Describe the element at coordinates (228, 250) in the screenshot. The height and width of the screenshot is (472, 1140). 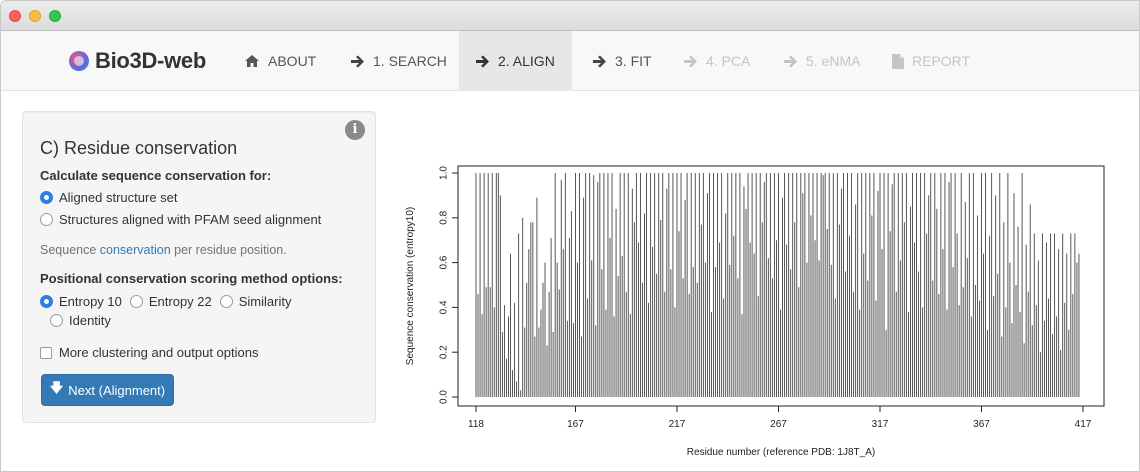
I see `help-text-suffix: per residue position.` at that location.